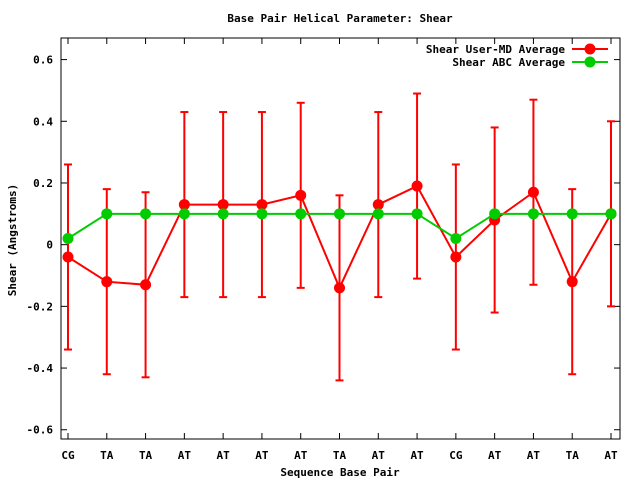 The width and height of the screenshot is (640, 480). Describe the element at coordinates (43, 183) in the screenshot. I see `y-tick-label: 0.2` at that location.